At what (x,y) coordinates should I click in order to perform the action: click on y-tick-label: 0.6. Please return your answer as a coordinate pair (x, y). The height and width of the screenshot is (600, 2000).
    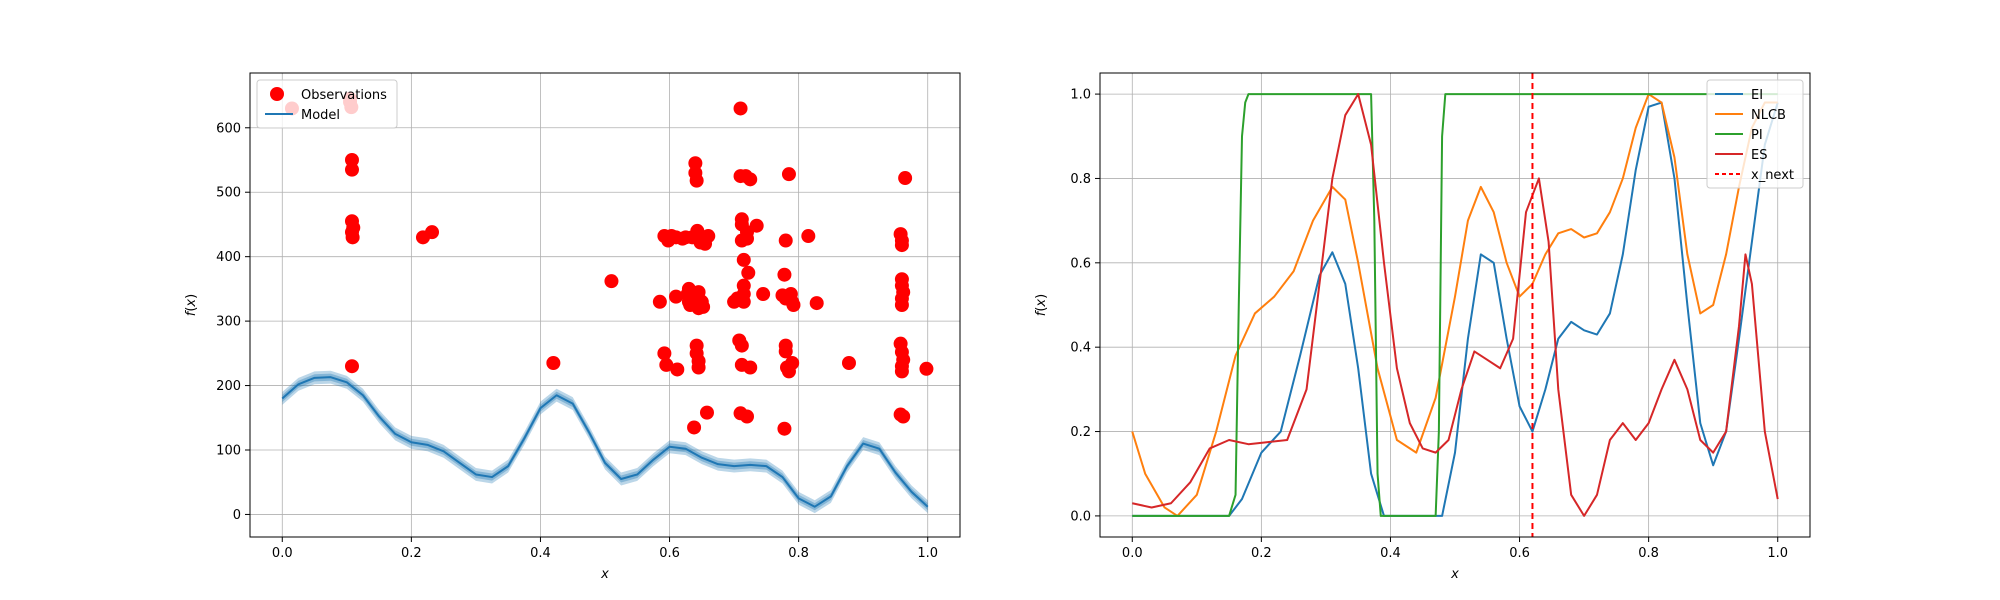
    Looking at the image, I should click on (1080, 263).